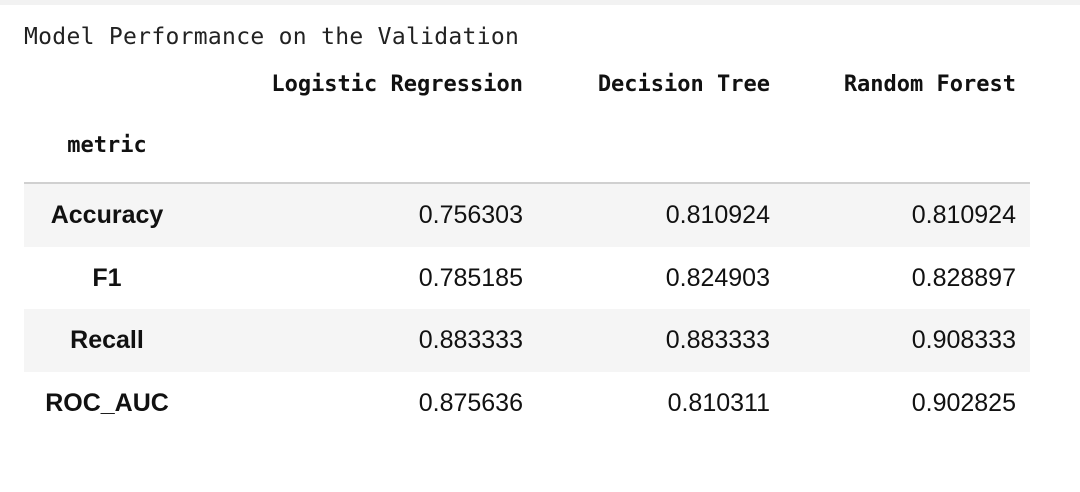 The width and height of the screenshot is (1080, 492). Describe the element at coordinates (540, 2) in the screenshot. I see `top-strip` at that location.